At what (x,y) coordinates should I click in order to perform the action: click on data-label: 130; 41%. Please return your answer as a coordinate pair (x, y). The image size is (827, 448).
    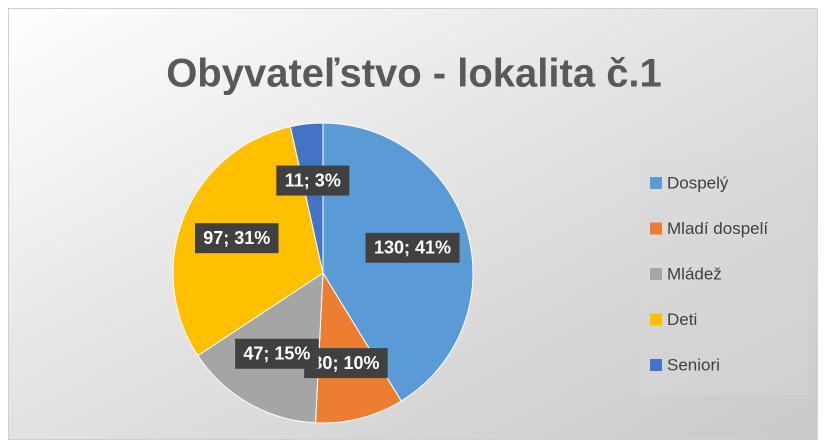
    Looking at the image, I should click on (412, 248).